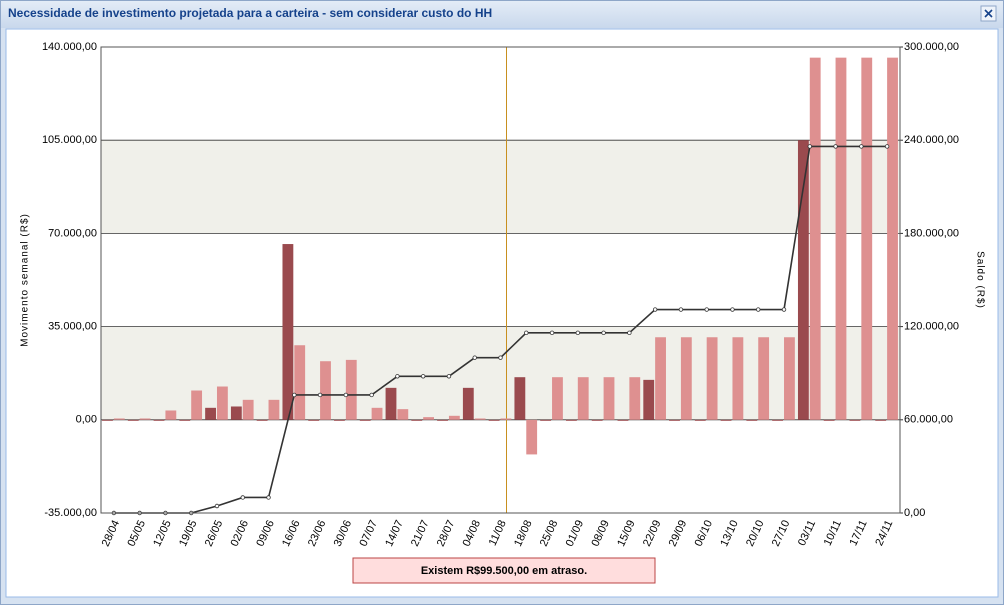  What do you see at coordinates (69, 47) in the screenshot?
I see `y-tick-label: 140.000,00` at bounding box center [69, 47].